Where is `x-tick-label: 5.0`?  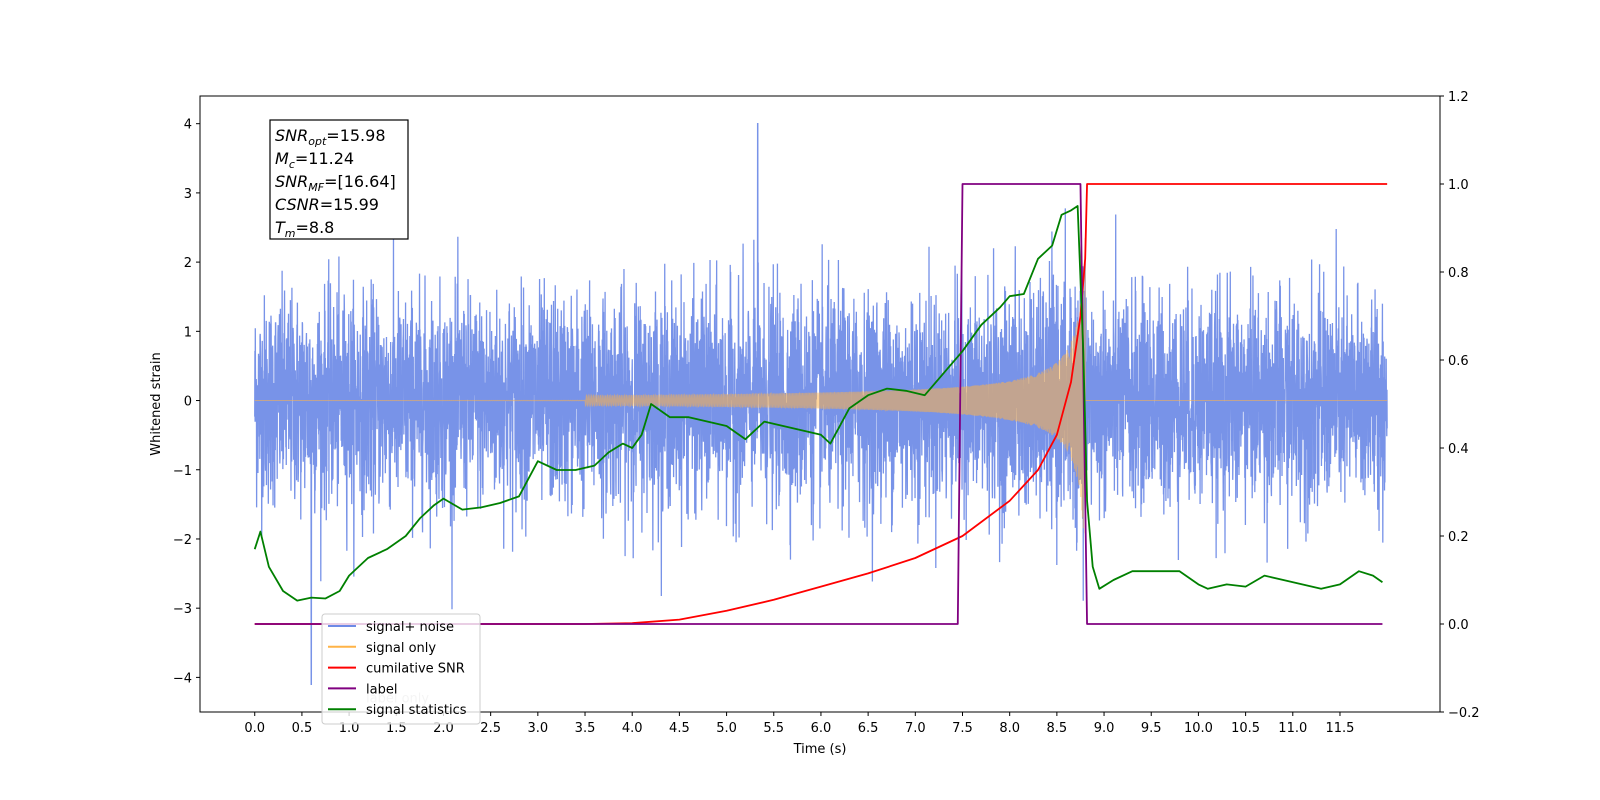
x-tick-label: 5.0 is located at coordinates (726, 728).